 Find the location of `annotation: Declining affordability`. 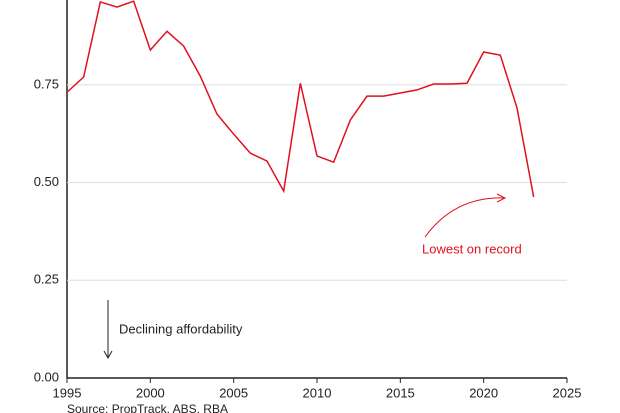

annotation: Declining affordability is located at coordinates (181, 328).